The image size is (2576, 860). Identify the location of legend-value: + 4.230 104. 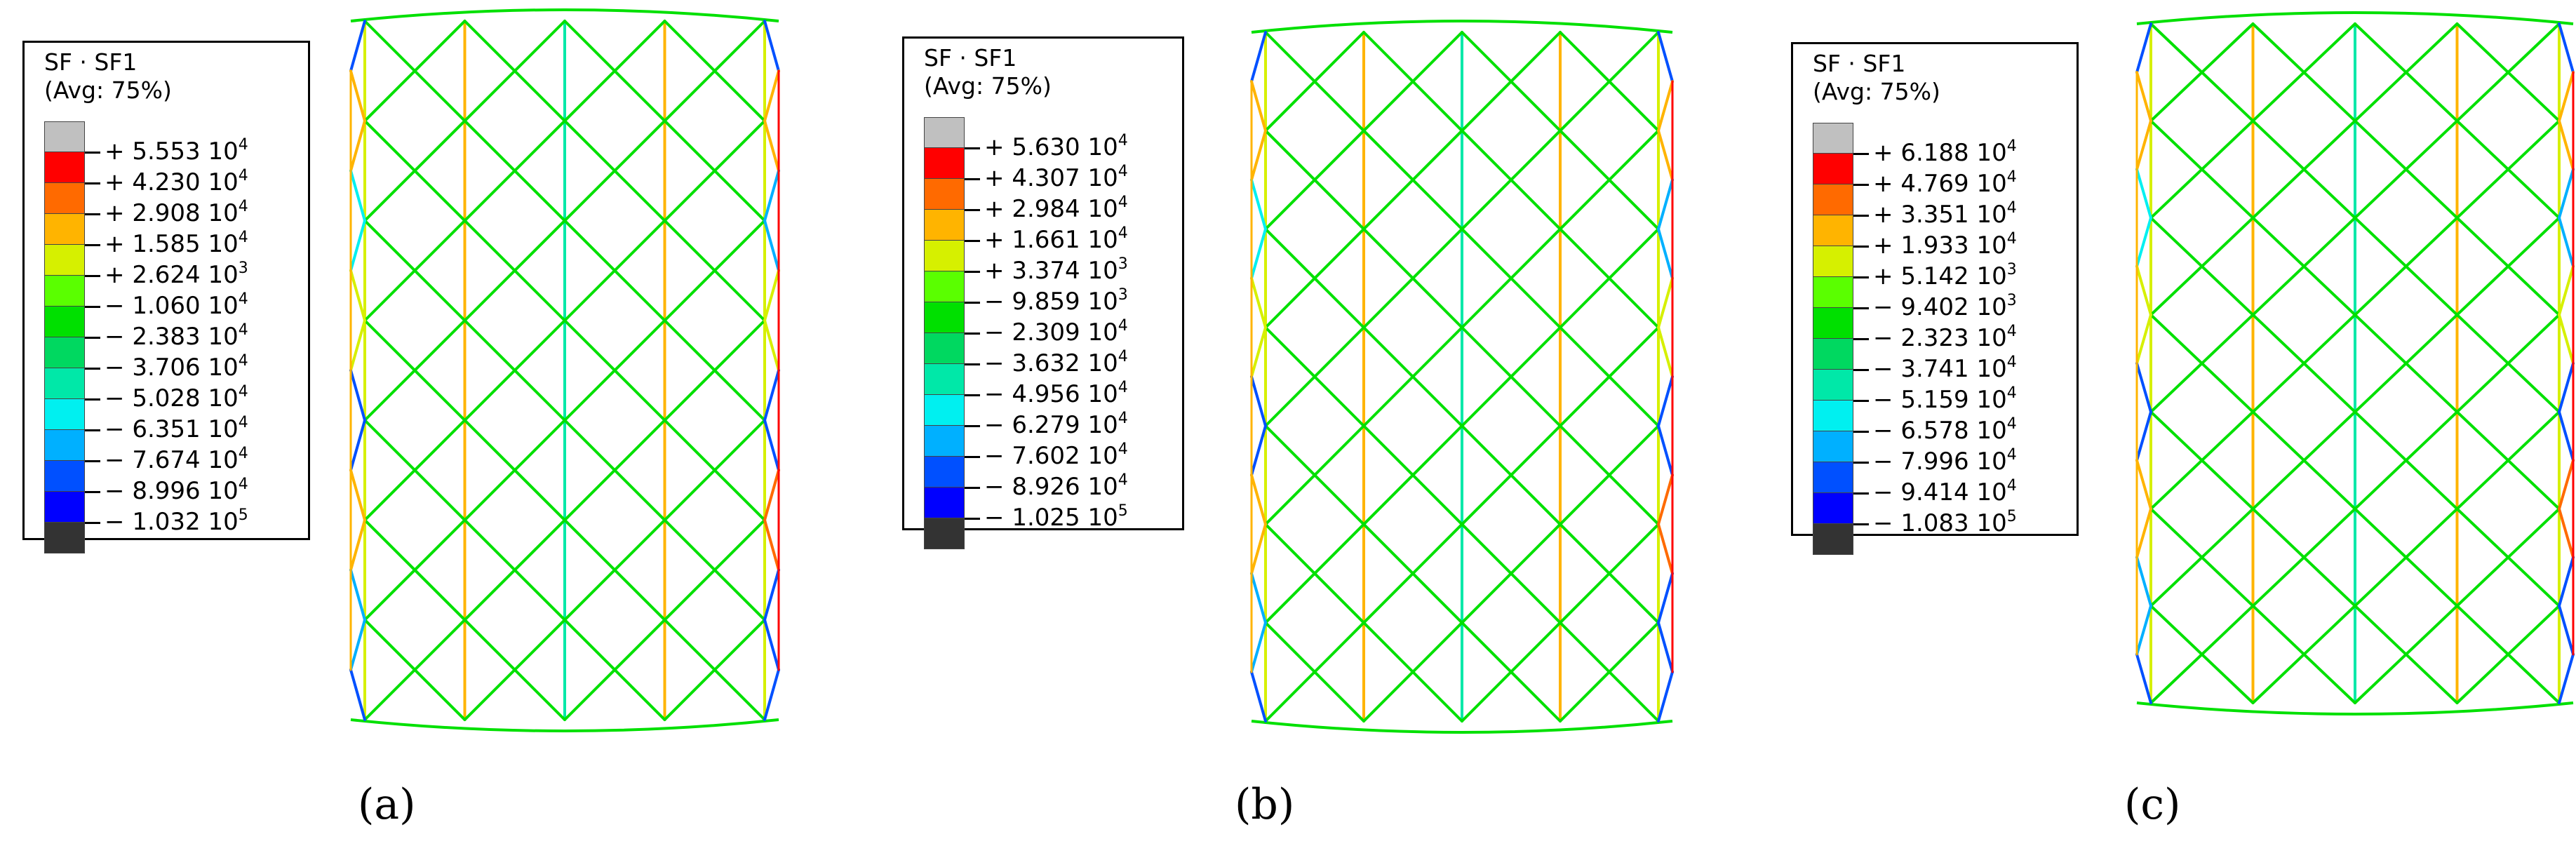
(176, 182).